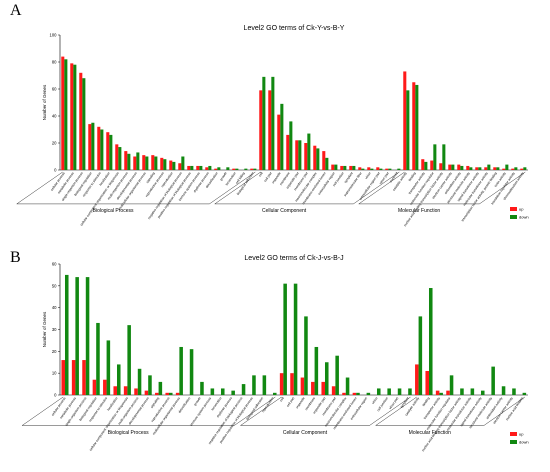 Image resolution: width=550 pixels, height=472 pixels. Describe the element at coordinates (54, 285) in the screenshot. I see `y-tick-label: 50` at that location.